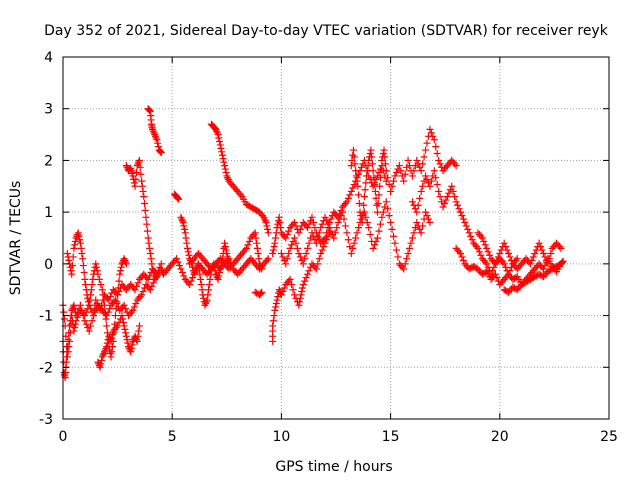 This screenshot has height=480, width=640. I want to click on x-tick-label: 5, so click(172, 437).